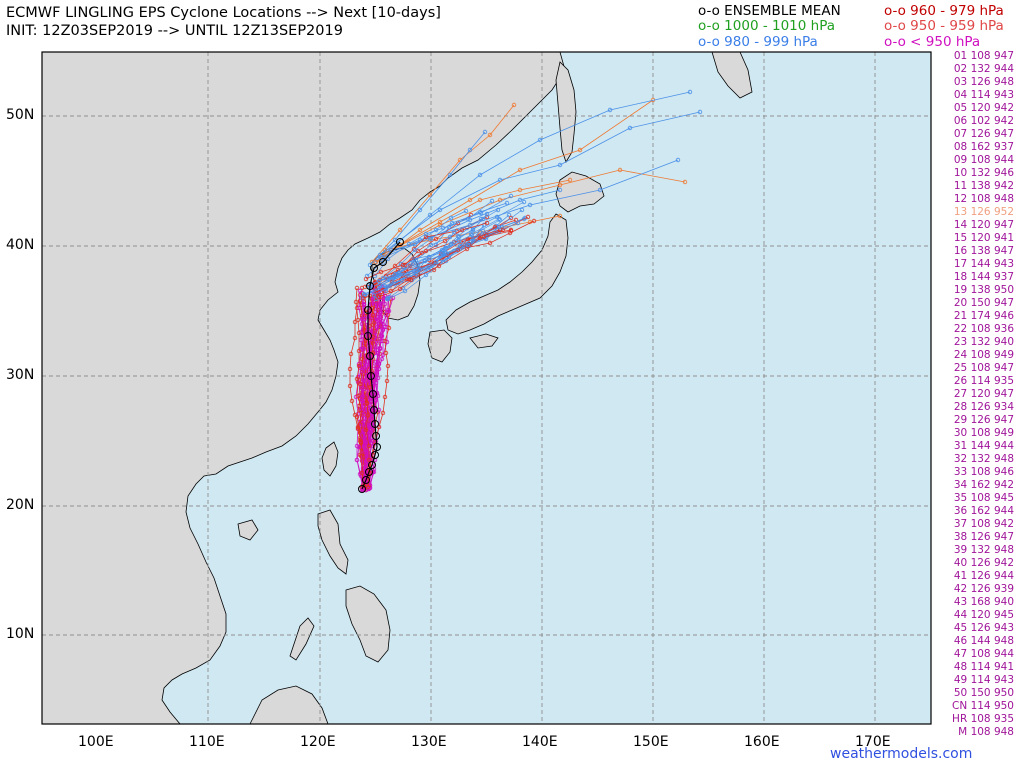  What do you see at coordinates (983, 615) in the screenshot?
I see `member-entry: 44 120 945` at bounding box center [983, 615].